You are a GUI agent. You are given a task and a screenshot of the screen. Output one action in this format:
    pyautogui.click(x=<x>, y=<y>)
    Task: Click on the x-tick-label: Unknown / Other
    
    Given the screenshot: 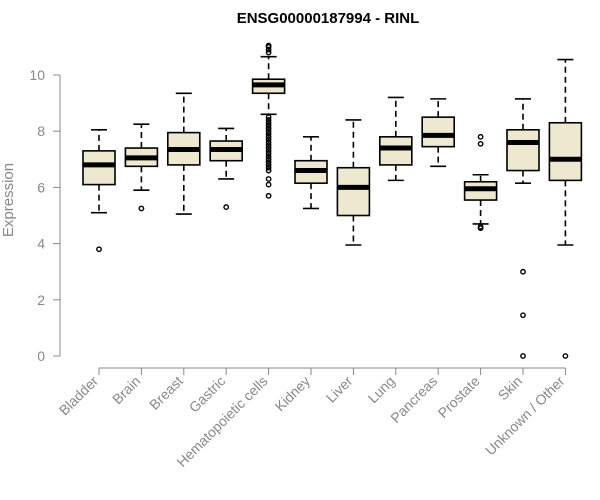 What is the action you would take?
    pyautogui.click(x=525, y=416)
    